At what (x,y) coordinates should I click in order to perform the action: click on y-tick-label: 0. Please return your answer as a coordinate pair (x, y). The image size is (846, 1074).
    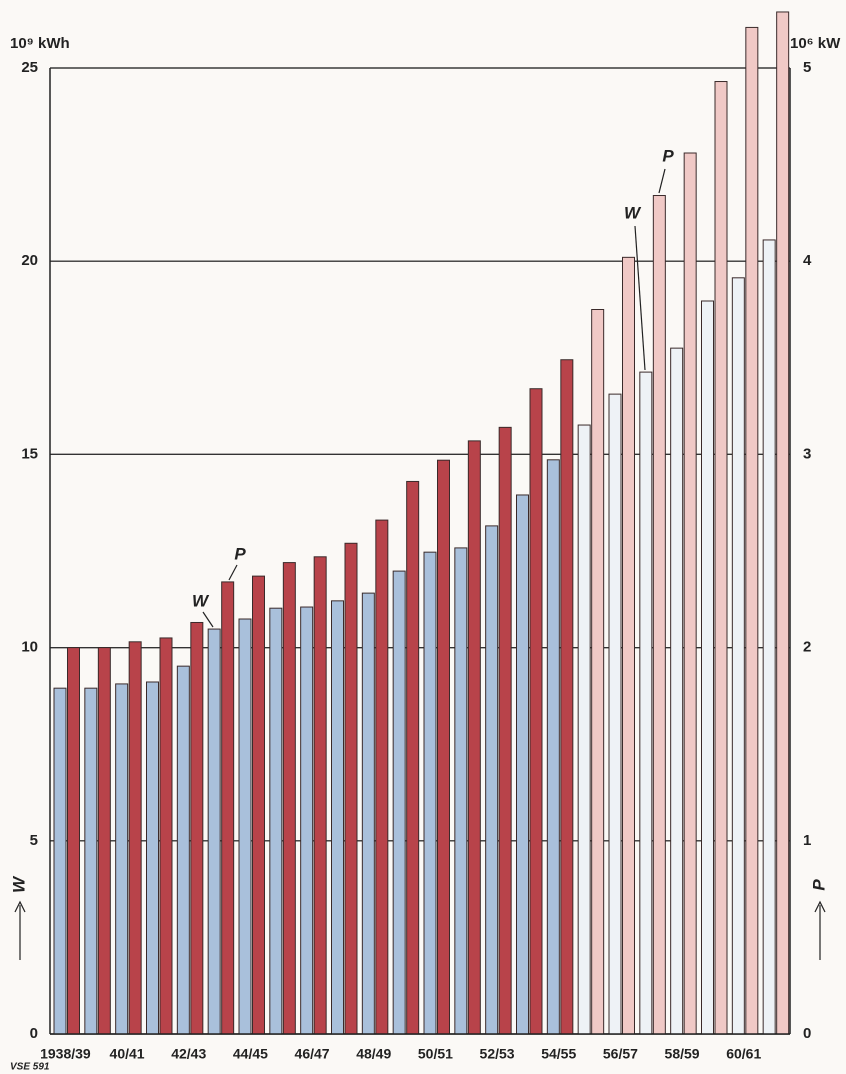
    Looking at the image, I should click on (34, 1033).